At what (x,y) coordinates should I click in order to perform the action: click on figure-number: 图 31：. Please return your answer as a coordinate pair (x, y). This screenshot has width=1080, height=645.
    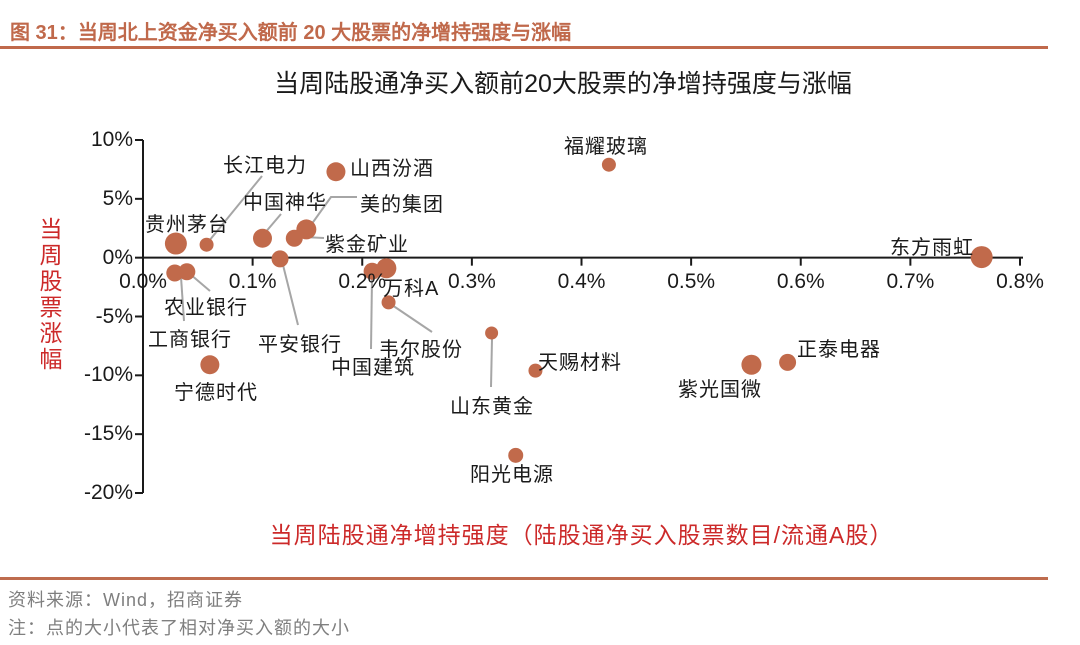
    Looking at the image, I should click on (44, 33).